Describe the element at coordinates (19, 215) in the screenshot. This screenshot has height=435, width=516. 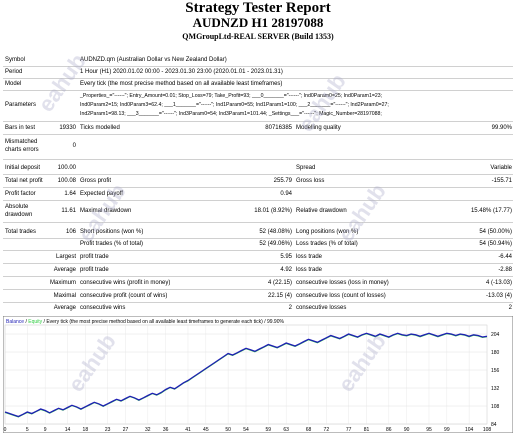
I see `absolute-drawdown-label-2: drawdown` at that location.